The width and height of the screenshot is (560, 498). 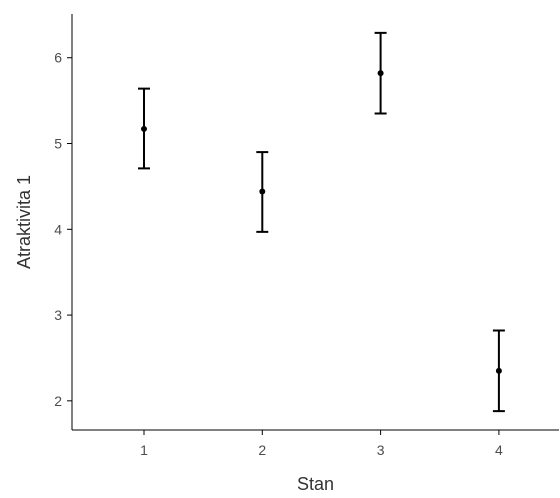 I want to click on x-tick-label: 1, so click(x=144, y=450).